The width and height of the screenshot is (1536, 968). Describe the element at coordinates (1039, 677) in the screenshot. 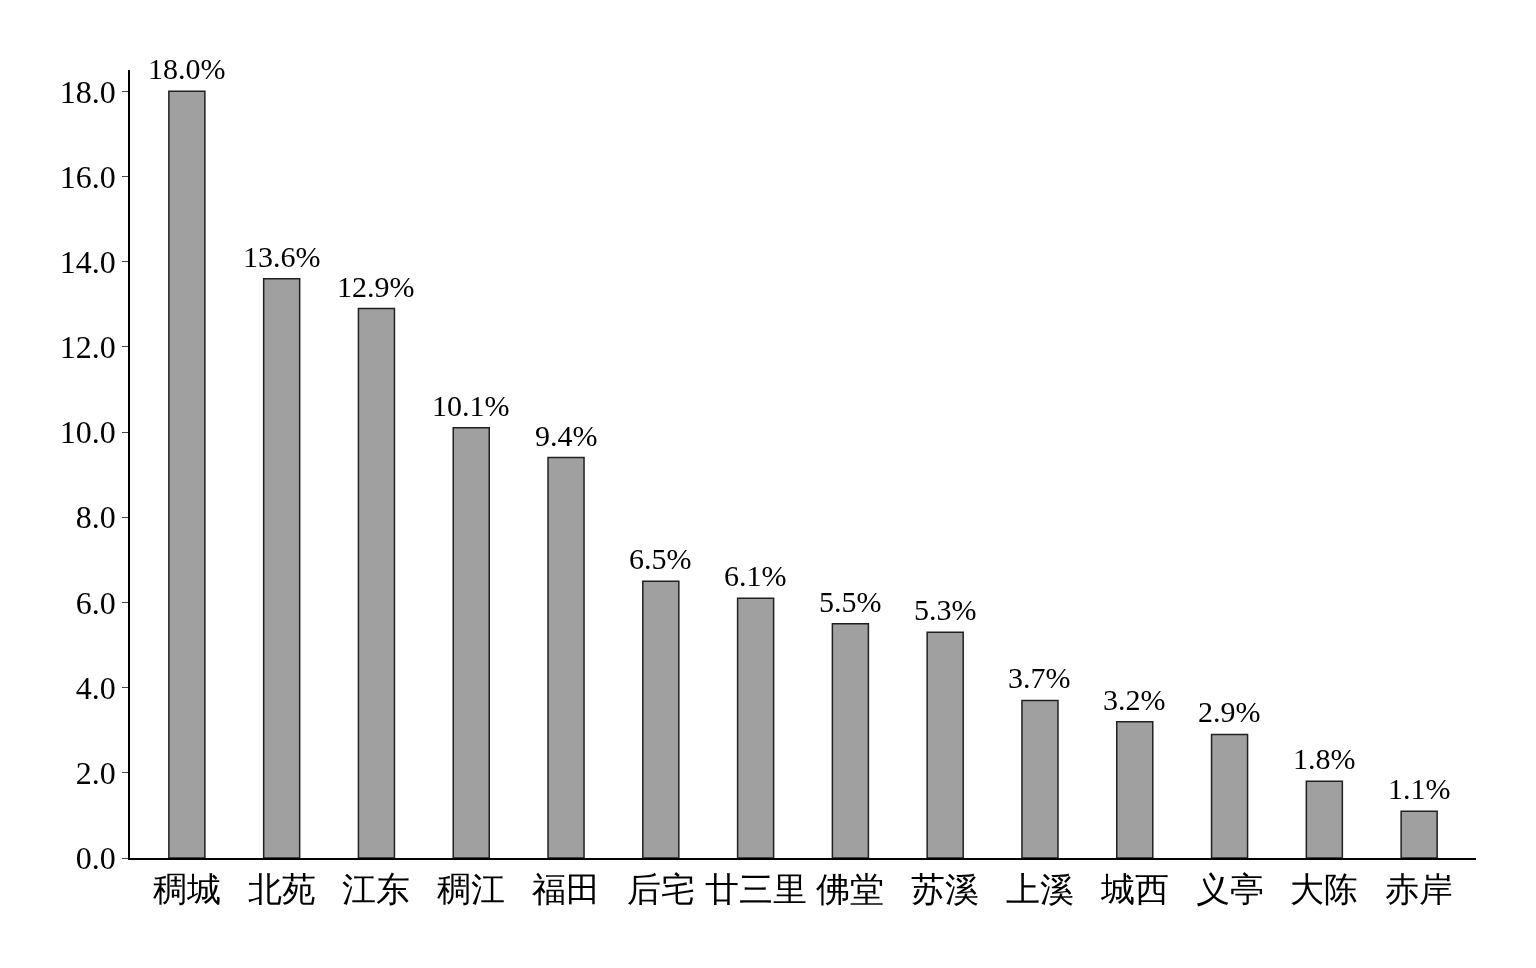

I see `data-label: 3.7%` at that location.